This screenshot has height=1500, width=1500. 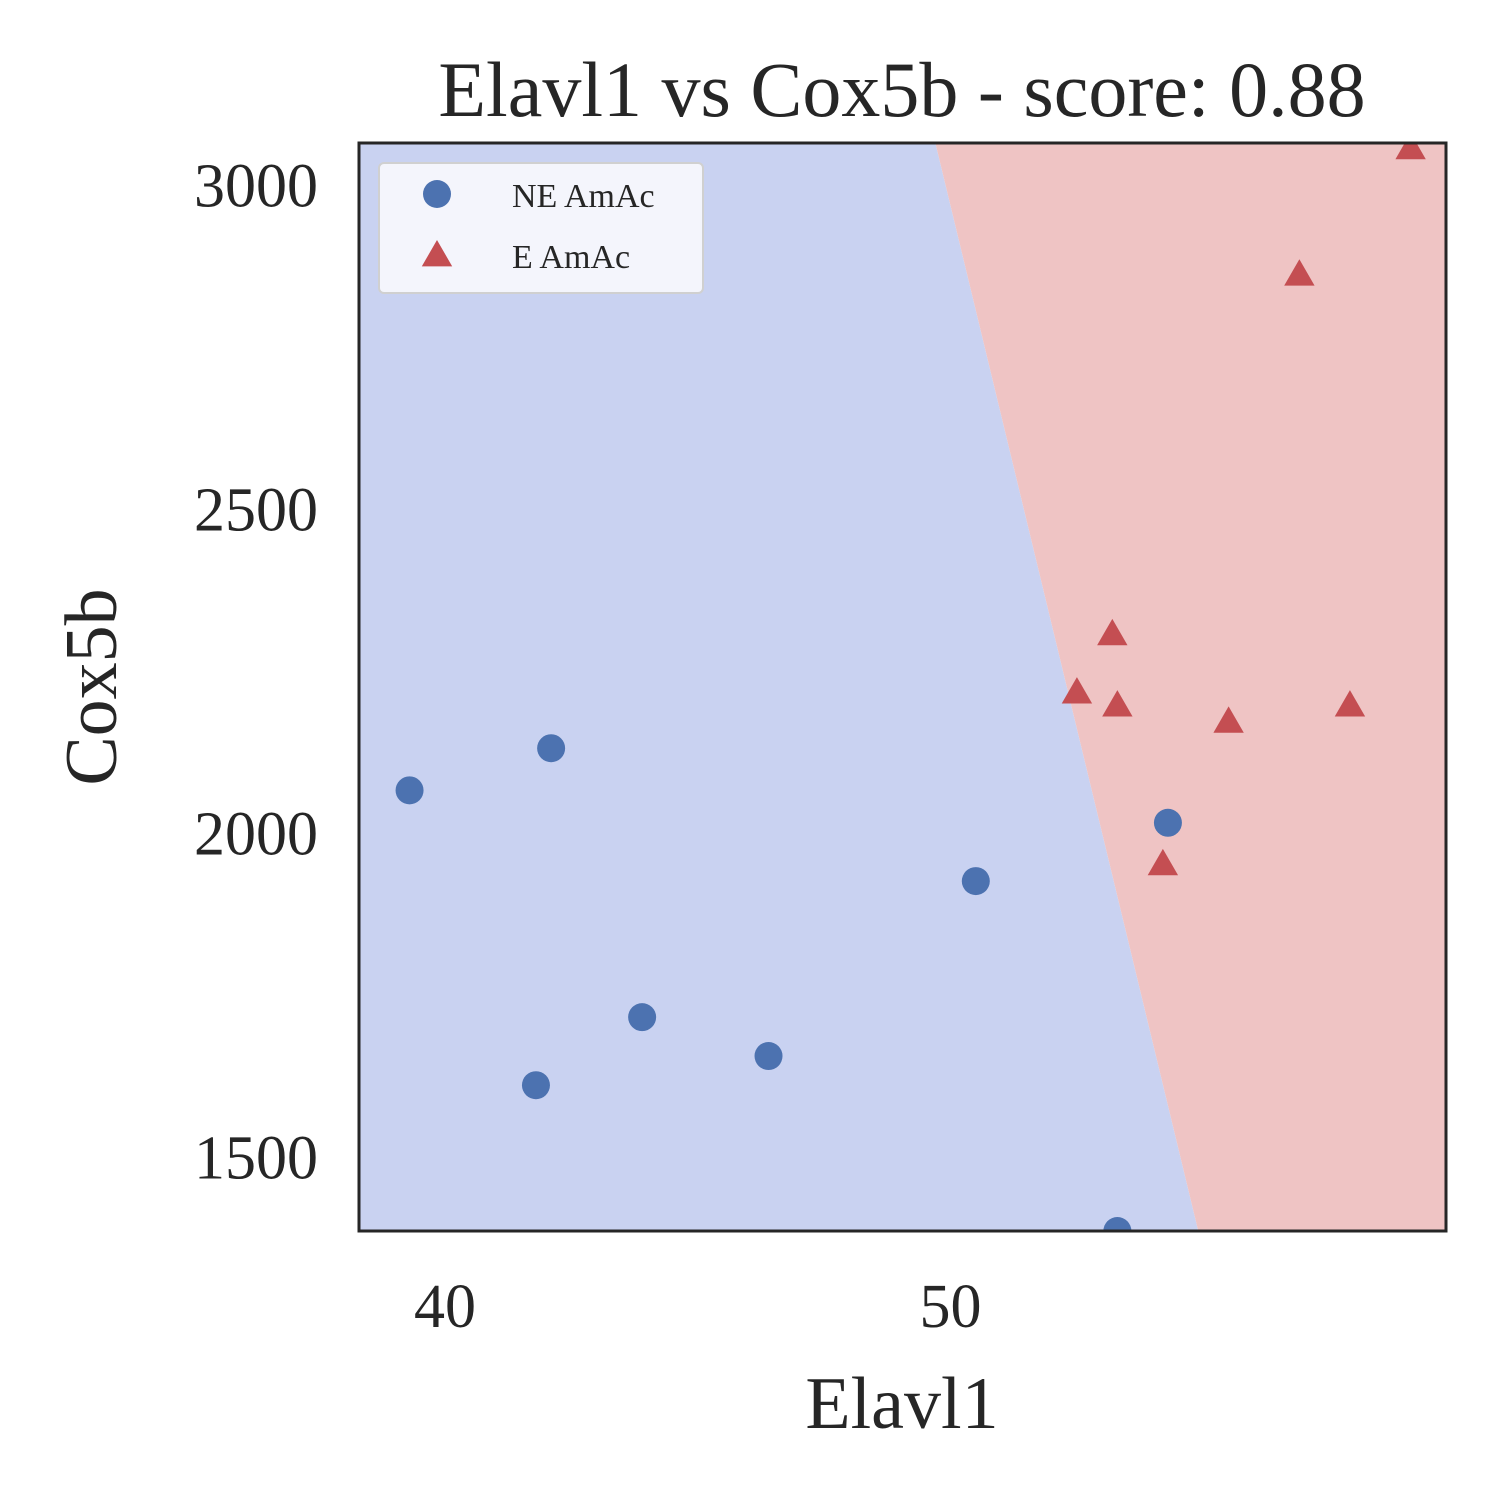 I want to click on legend-marker-triangle, so click(x=437, y=253).